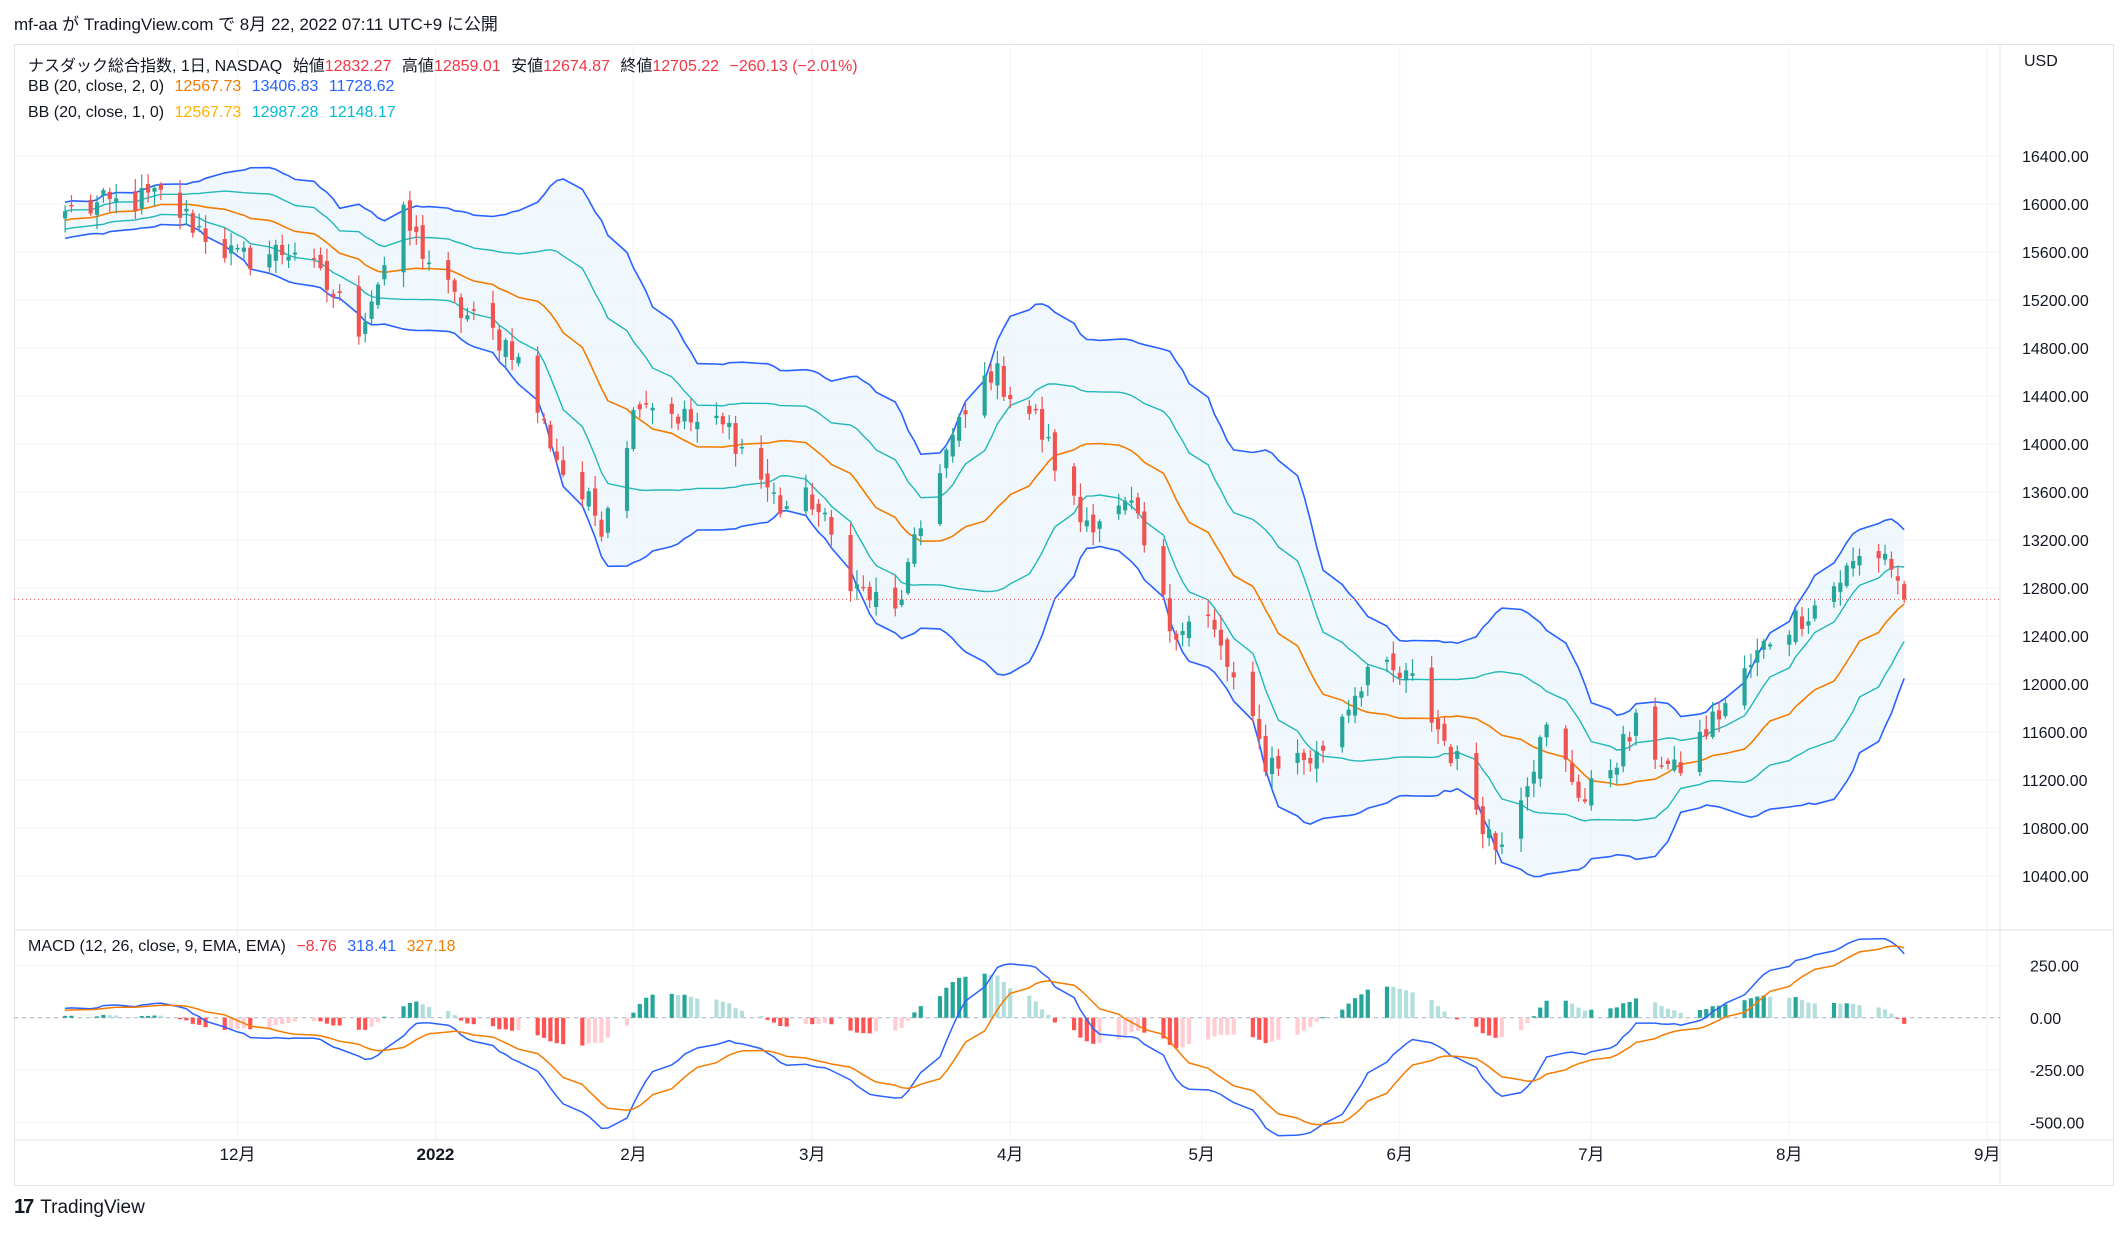 Image resolution: width=2127 pixels, height=1234 pixels. I want to click on price-tick-label: 10800.00, so click(2055, 829).